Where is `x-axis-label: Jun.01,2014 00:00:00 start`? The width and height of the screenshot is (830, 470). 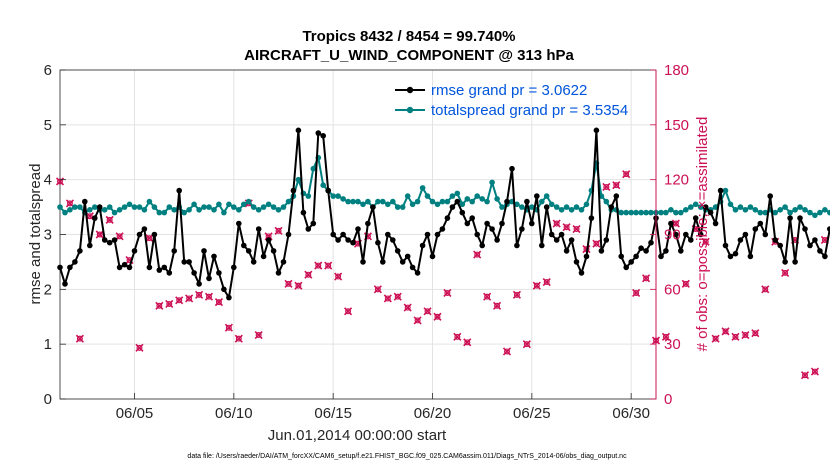
x-axis-label: Jun.01,2014 00:00:00 start is located at coordinates (357, 435).